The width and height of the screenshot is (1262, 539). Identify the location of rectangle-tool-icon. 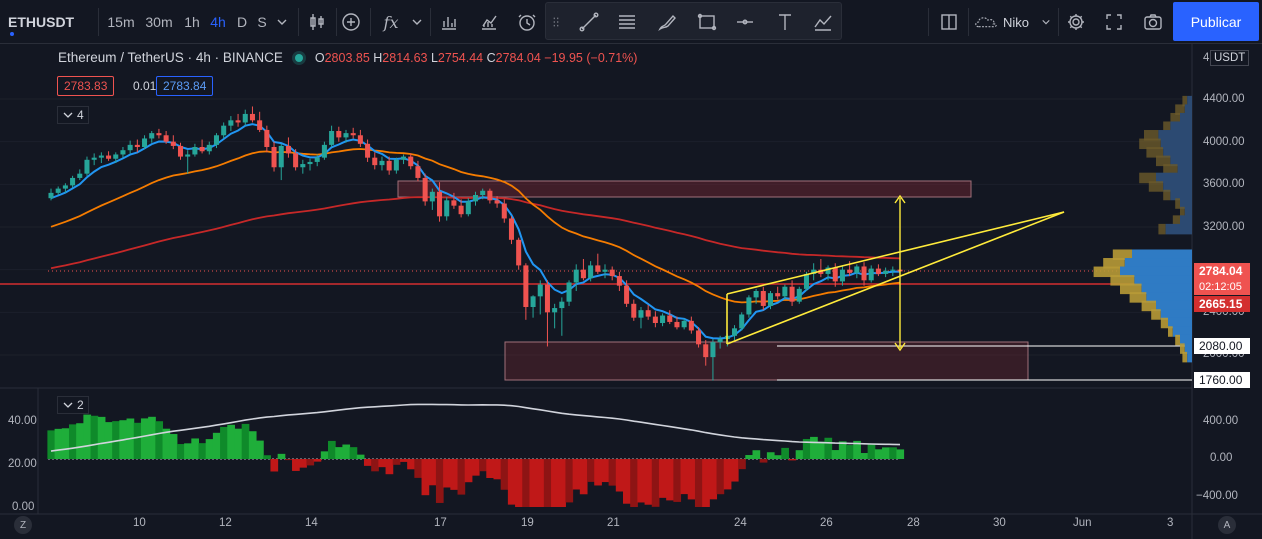
(707, 22).